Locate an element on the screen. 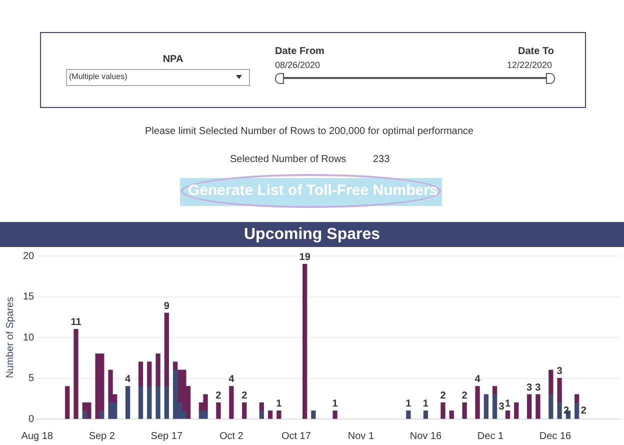  data-label: 19 is located at coordinates (305, 257).